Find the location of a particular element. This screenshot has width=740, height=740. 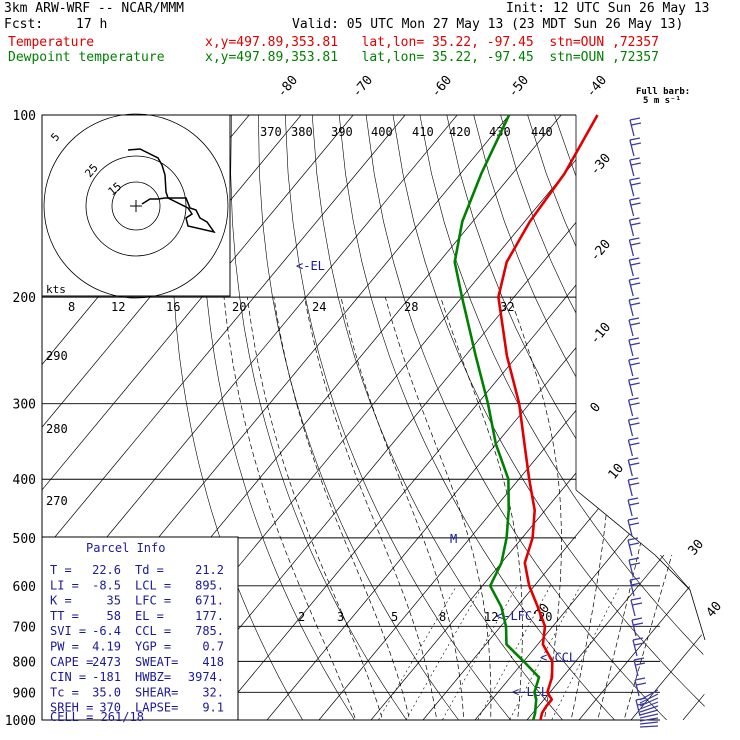

isotherm-label: -60 is located at coordinates (442, 87).